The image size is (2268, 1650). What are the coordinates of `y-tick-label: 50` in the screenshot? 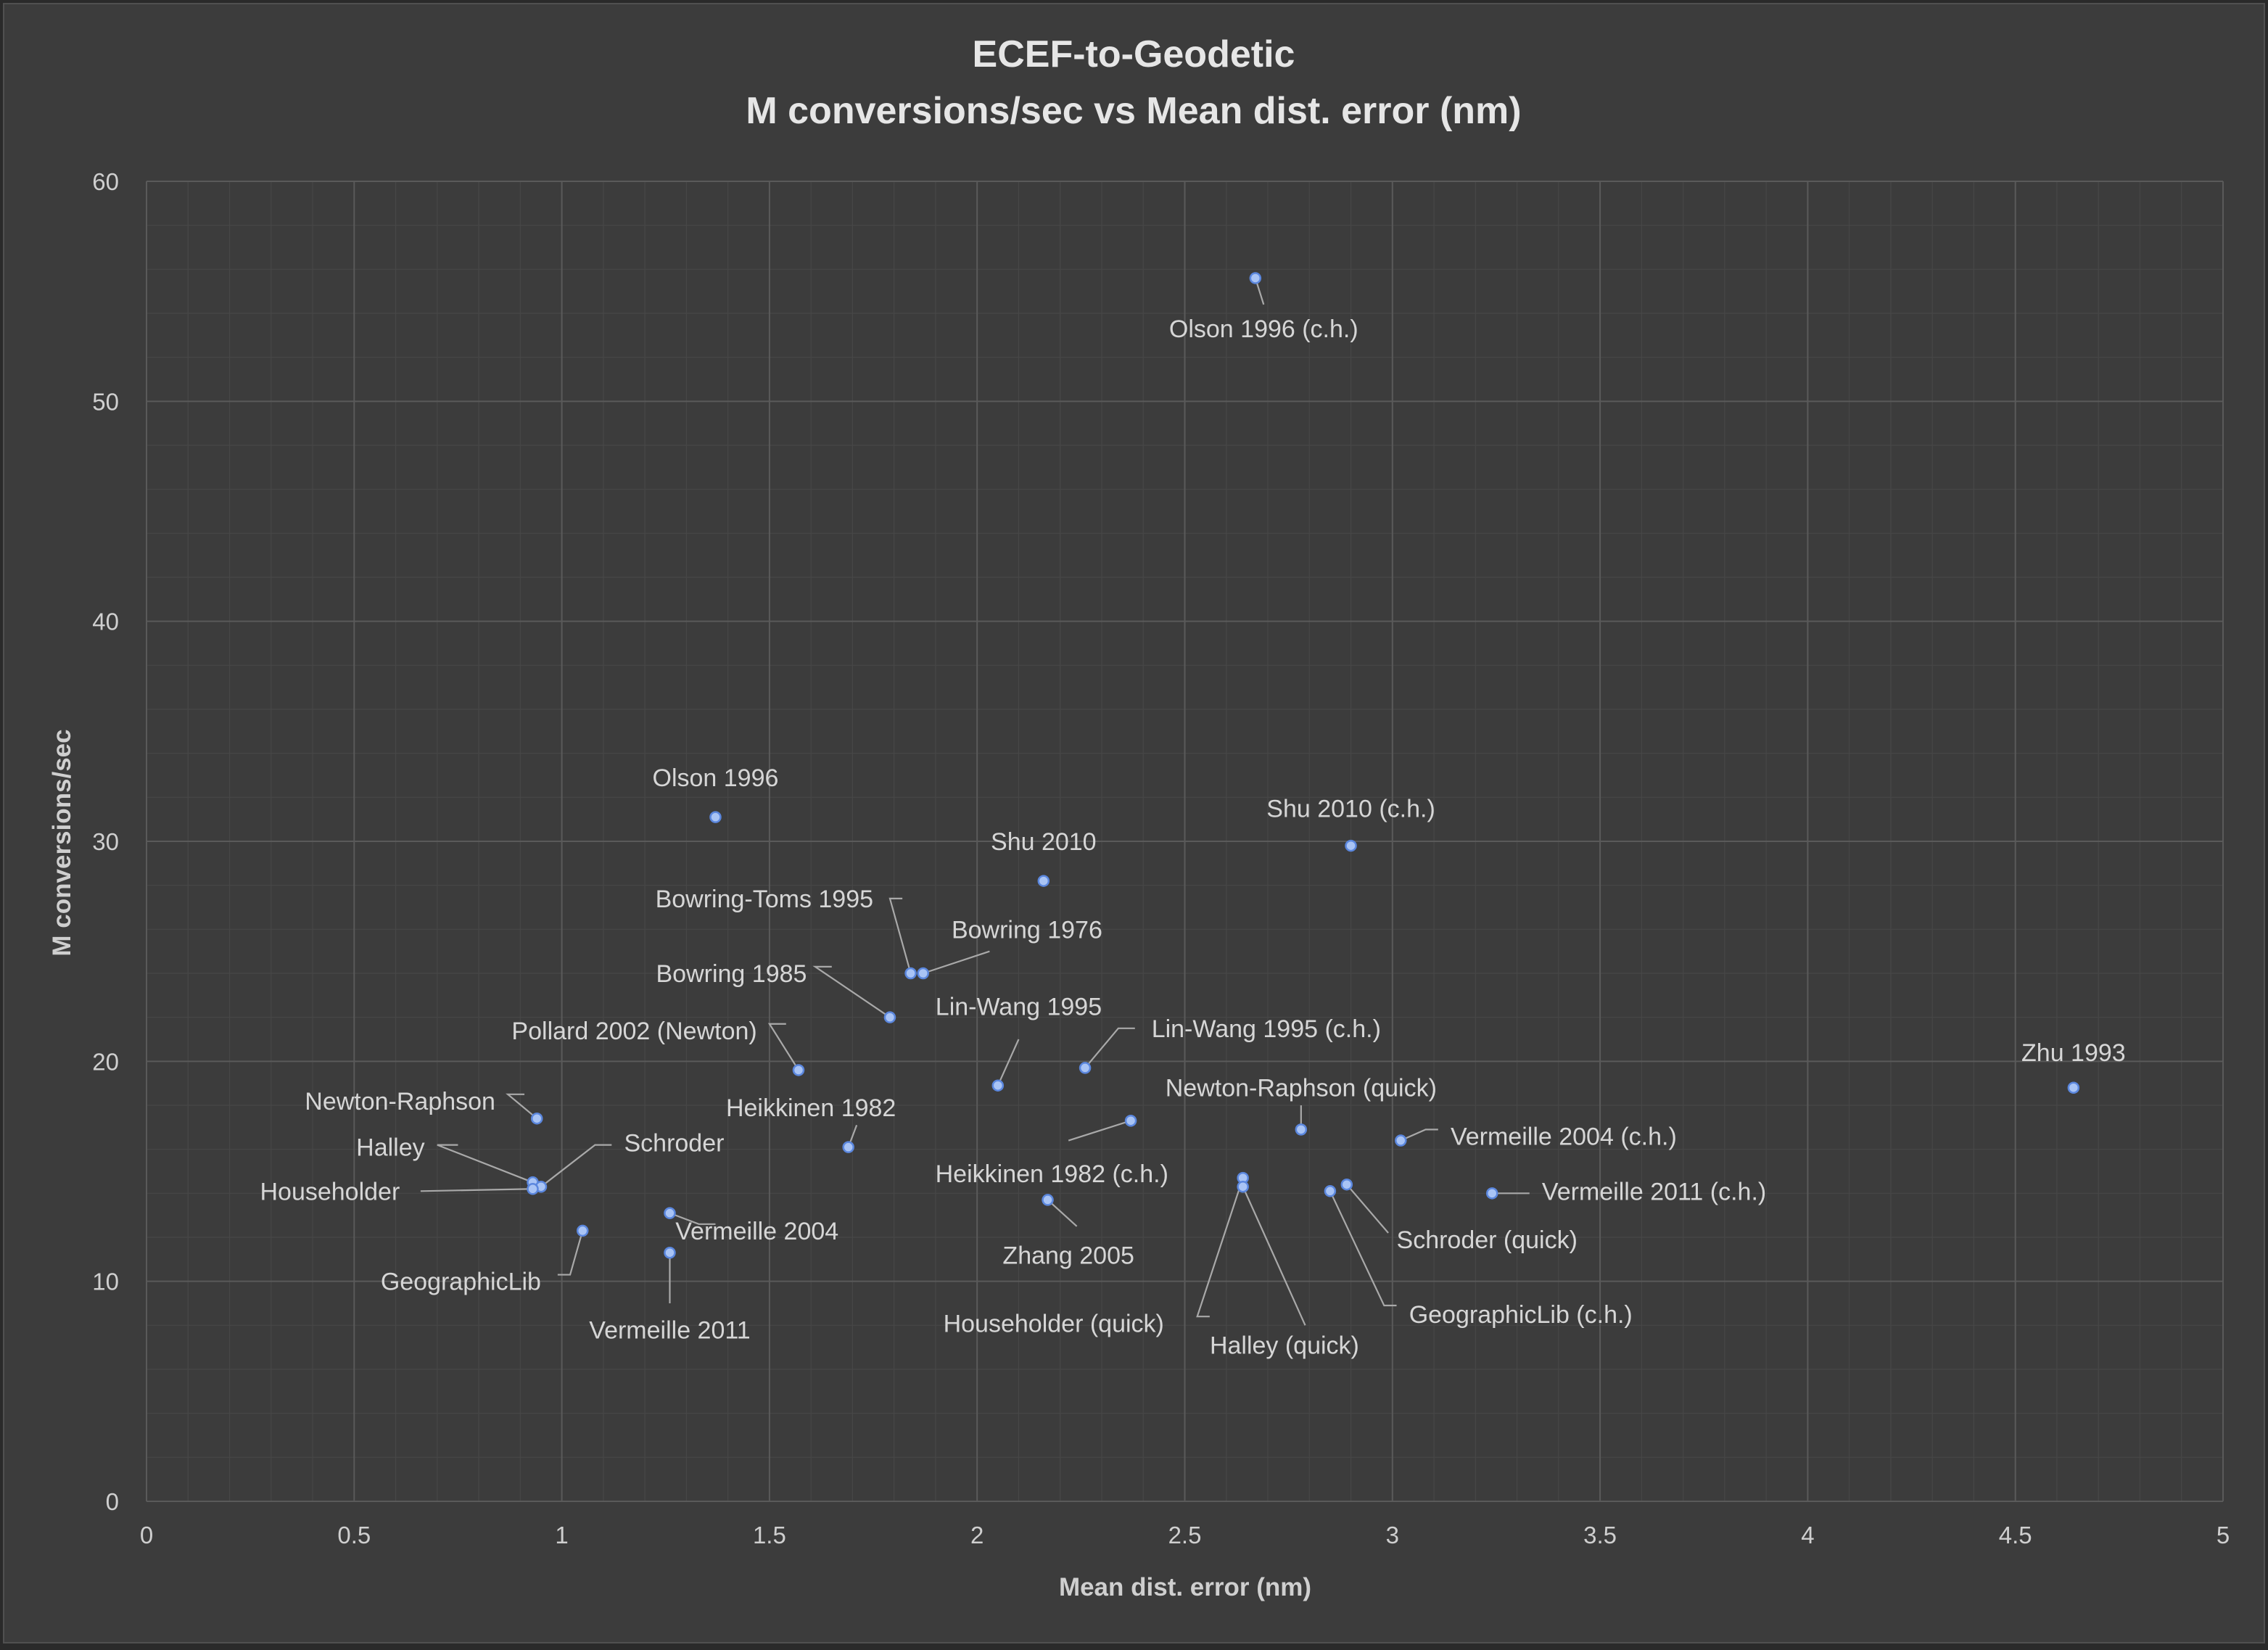 It's located at (105, 401).